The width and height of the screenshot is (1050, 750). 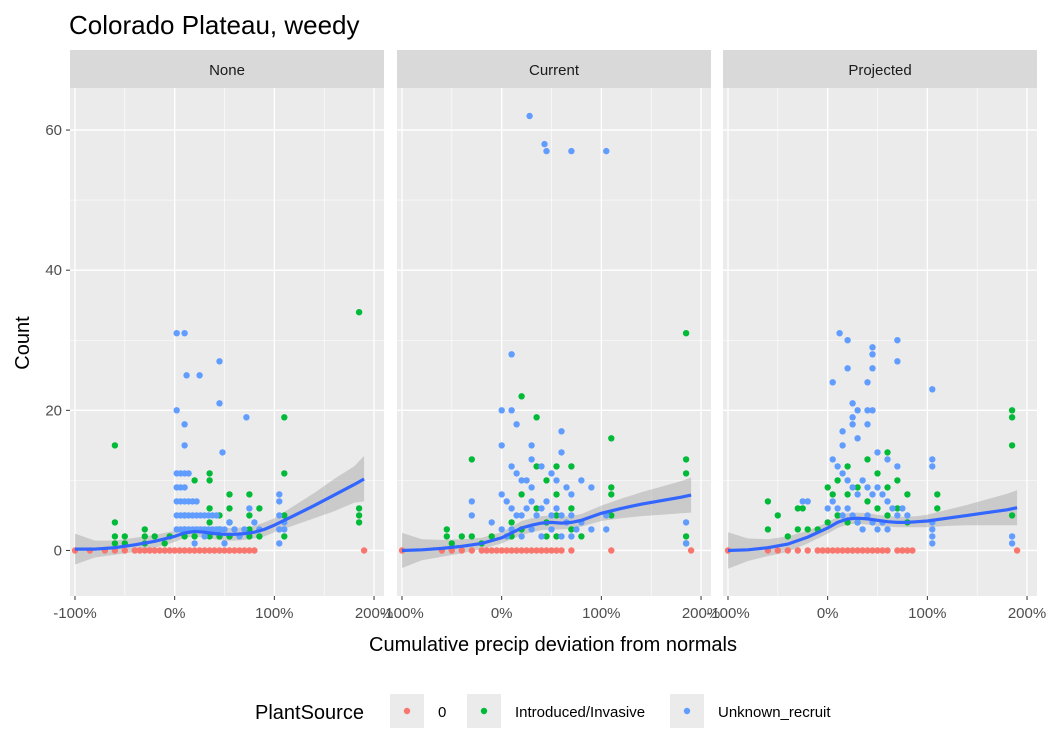 What do you see at coordinates (774, 712) in the screenshot?
I see `legend-label: Unknown_recruit` at bounding box center [774, 712].